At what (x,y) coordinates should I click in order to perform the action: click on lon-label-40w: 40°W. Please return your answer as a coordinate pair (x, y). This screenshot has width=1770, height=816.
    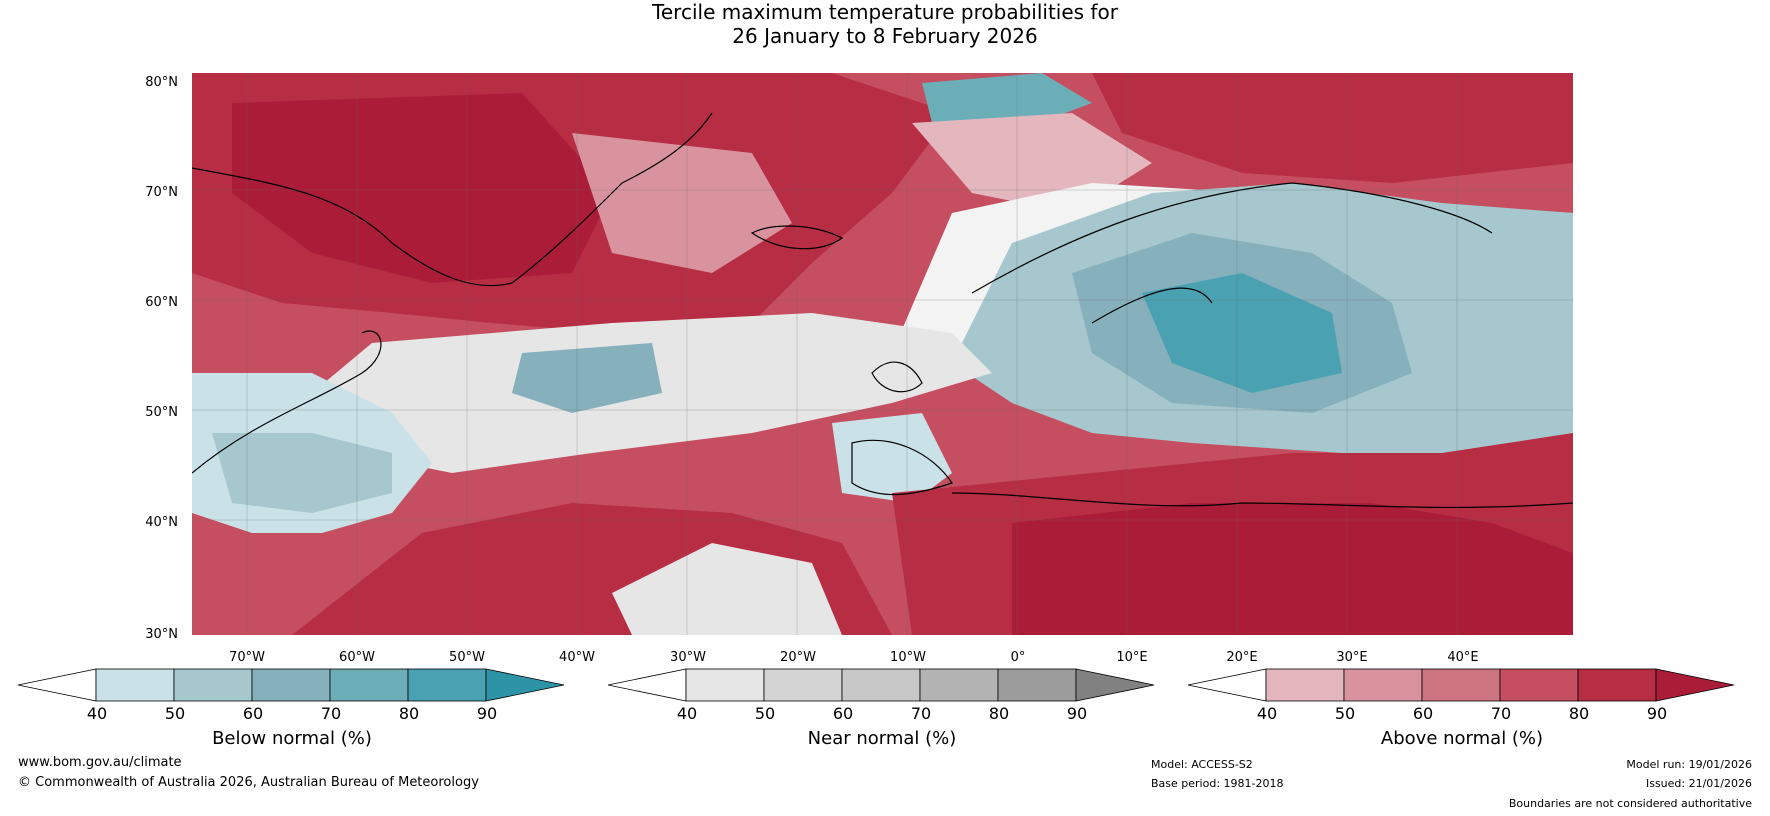
    Looking at the image, I should click on (577, 657).